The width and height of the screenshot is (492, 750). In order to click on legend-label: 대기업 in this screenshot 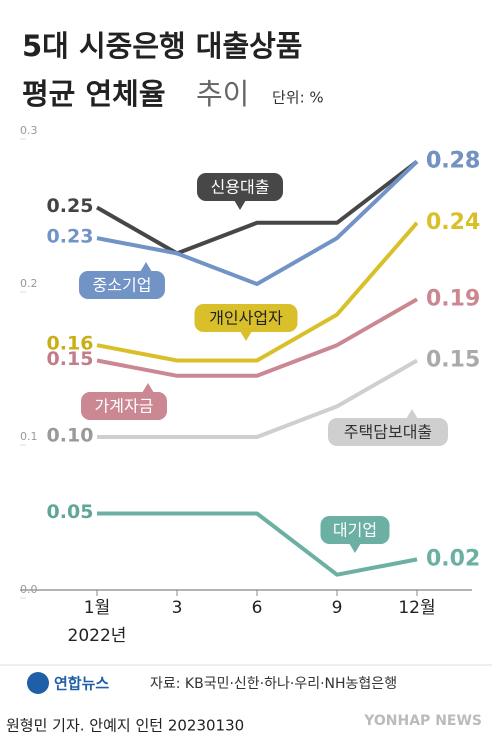, I will do `click(355, 530)`.